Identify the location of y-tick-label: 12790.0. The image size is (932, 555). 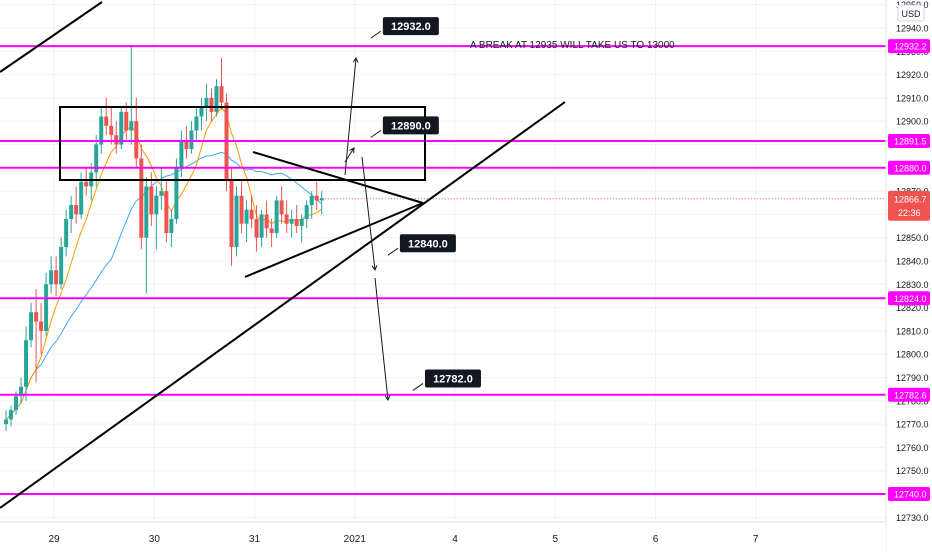
(912, 378).